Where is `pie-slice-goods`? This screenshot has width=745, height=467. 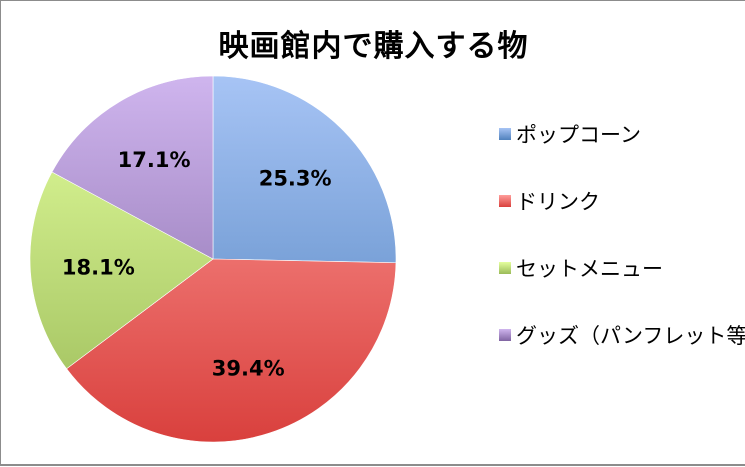
pie-slice-goods is located at coordinates (132, 167).